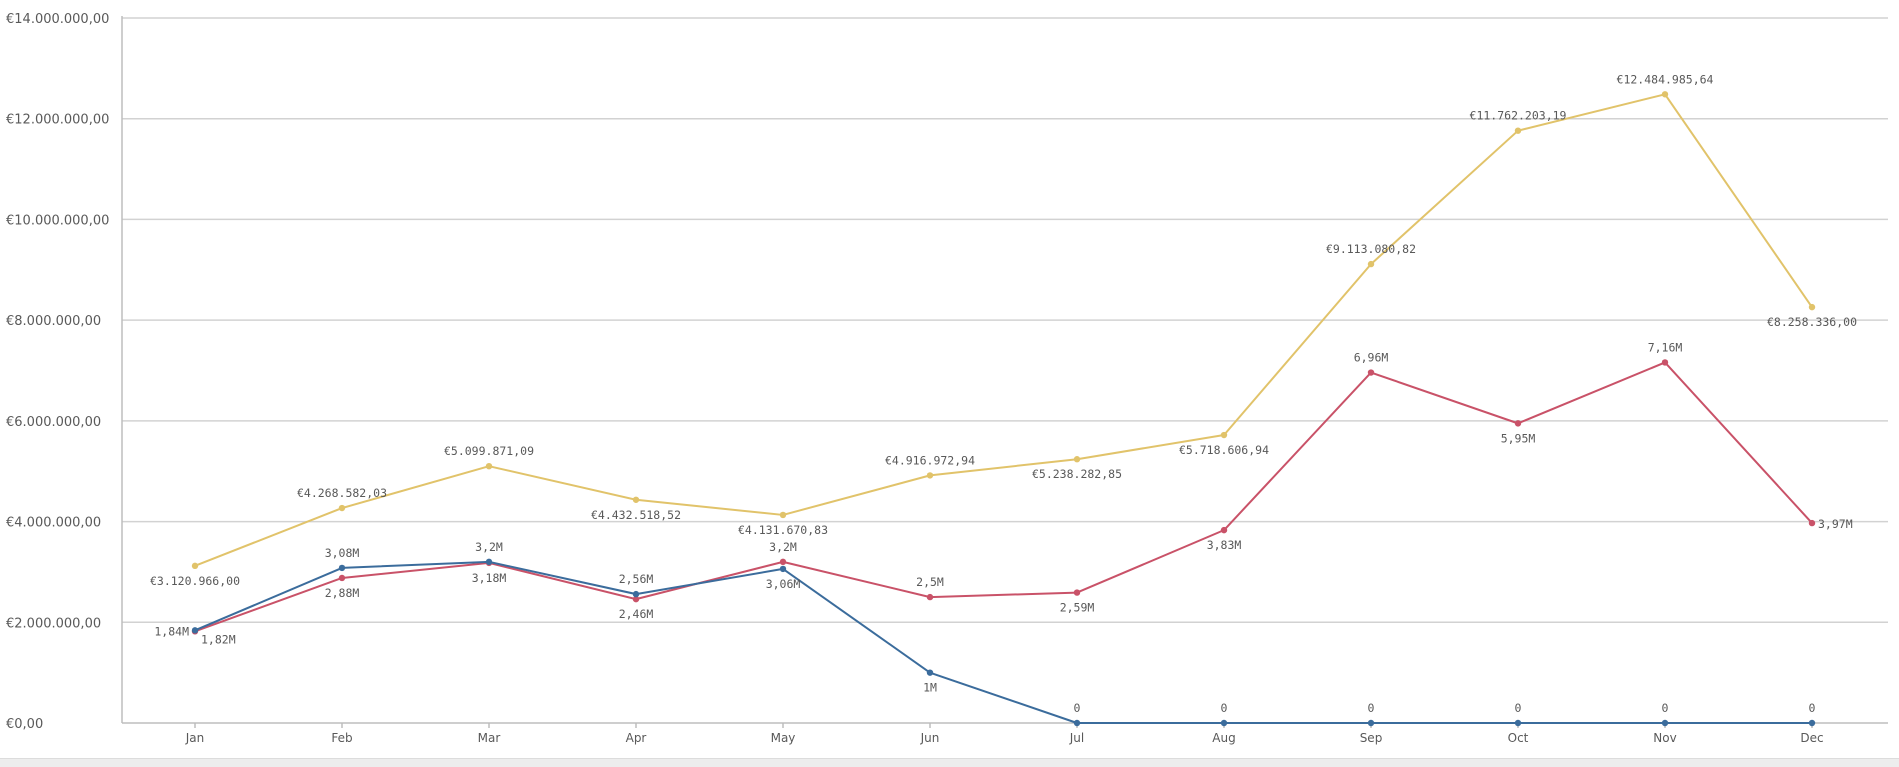 The image size is (1899, 767). I want to click on x-tick-label: Nov, so click(1664, 738).